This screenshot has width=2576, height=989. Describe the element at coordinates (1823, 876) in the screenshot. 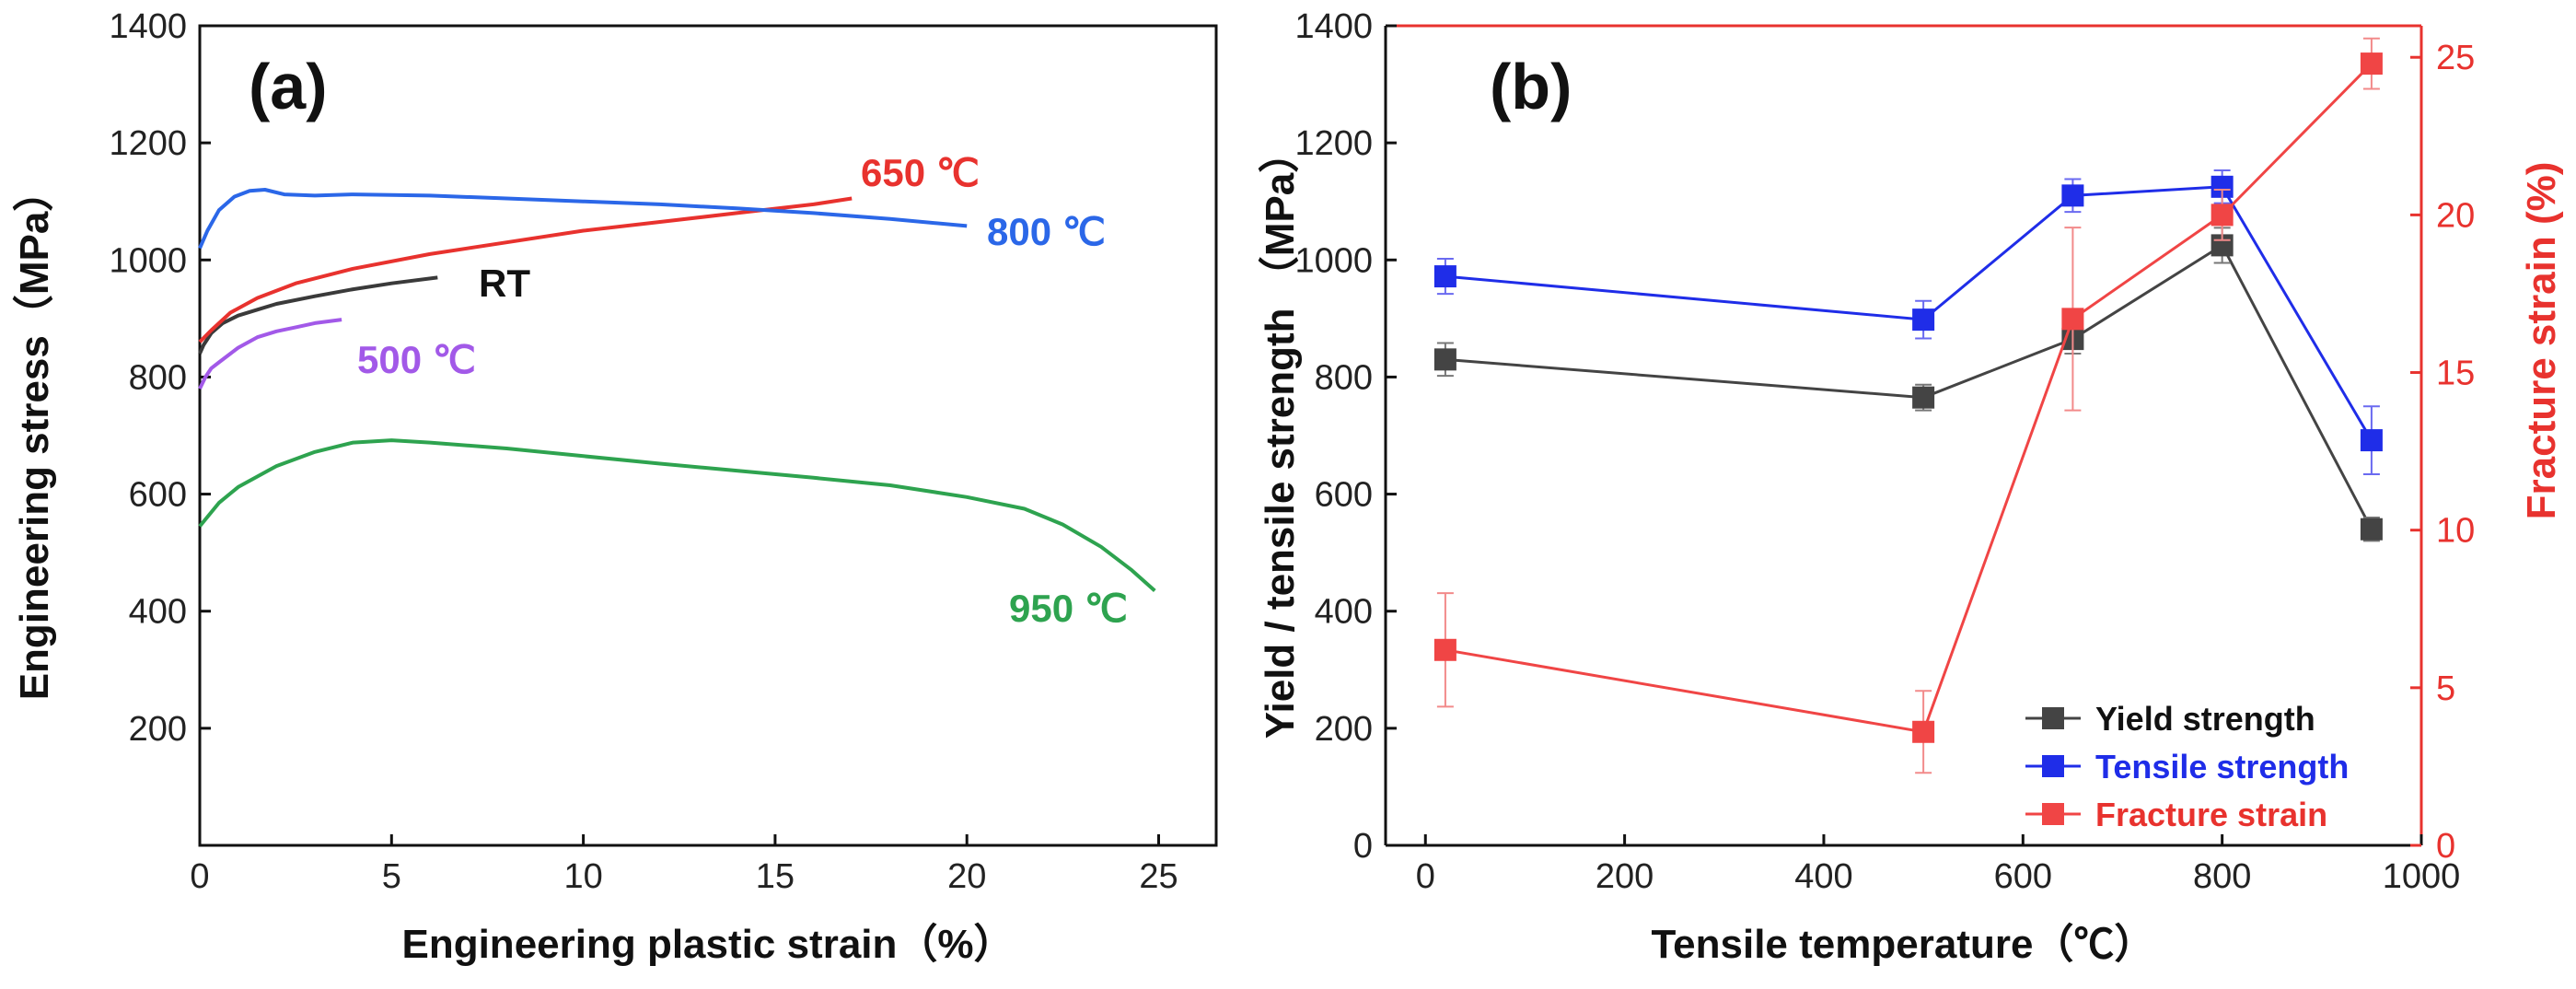

I see `panel-b-x-tick-label: 400` at that location.